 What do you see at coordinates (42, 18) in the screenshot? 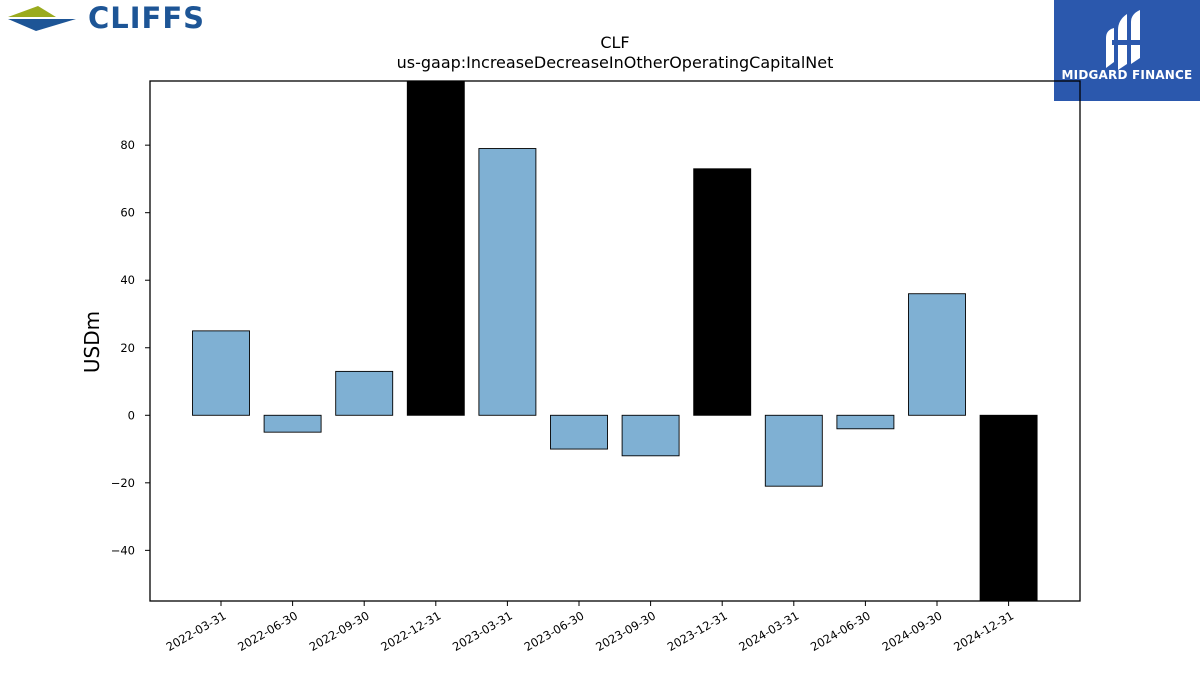
I see `cliffs-logo` at bounding box center [42, 18].